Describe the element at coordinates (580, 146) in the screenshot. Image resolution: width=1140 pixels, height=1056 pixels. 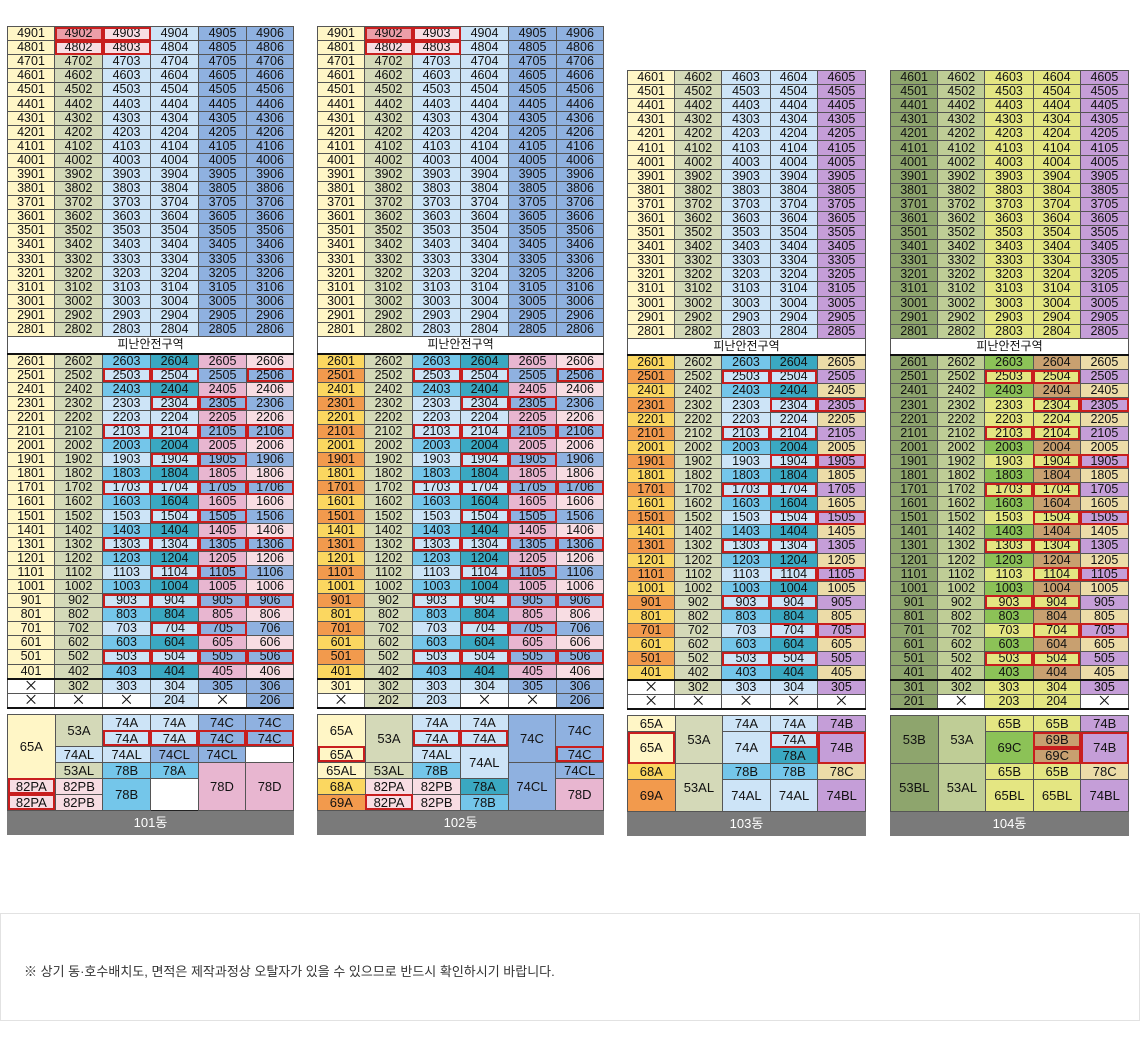
I see `unit-cell: 4106` at that location.